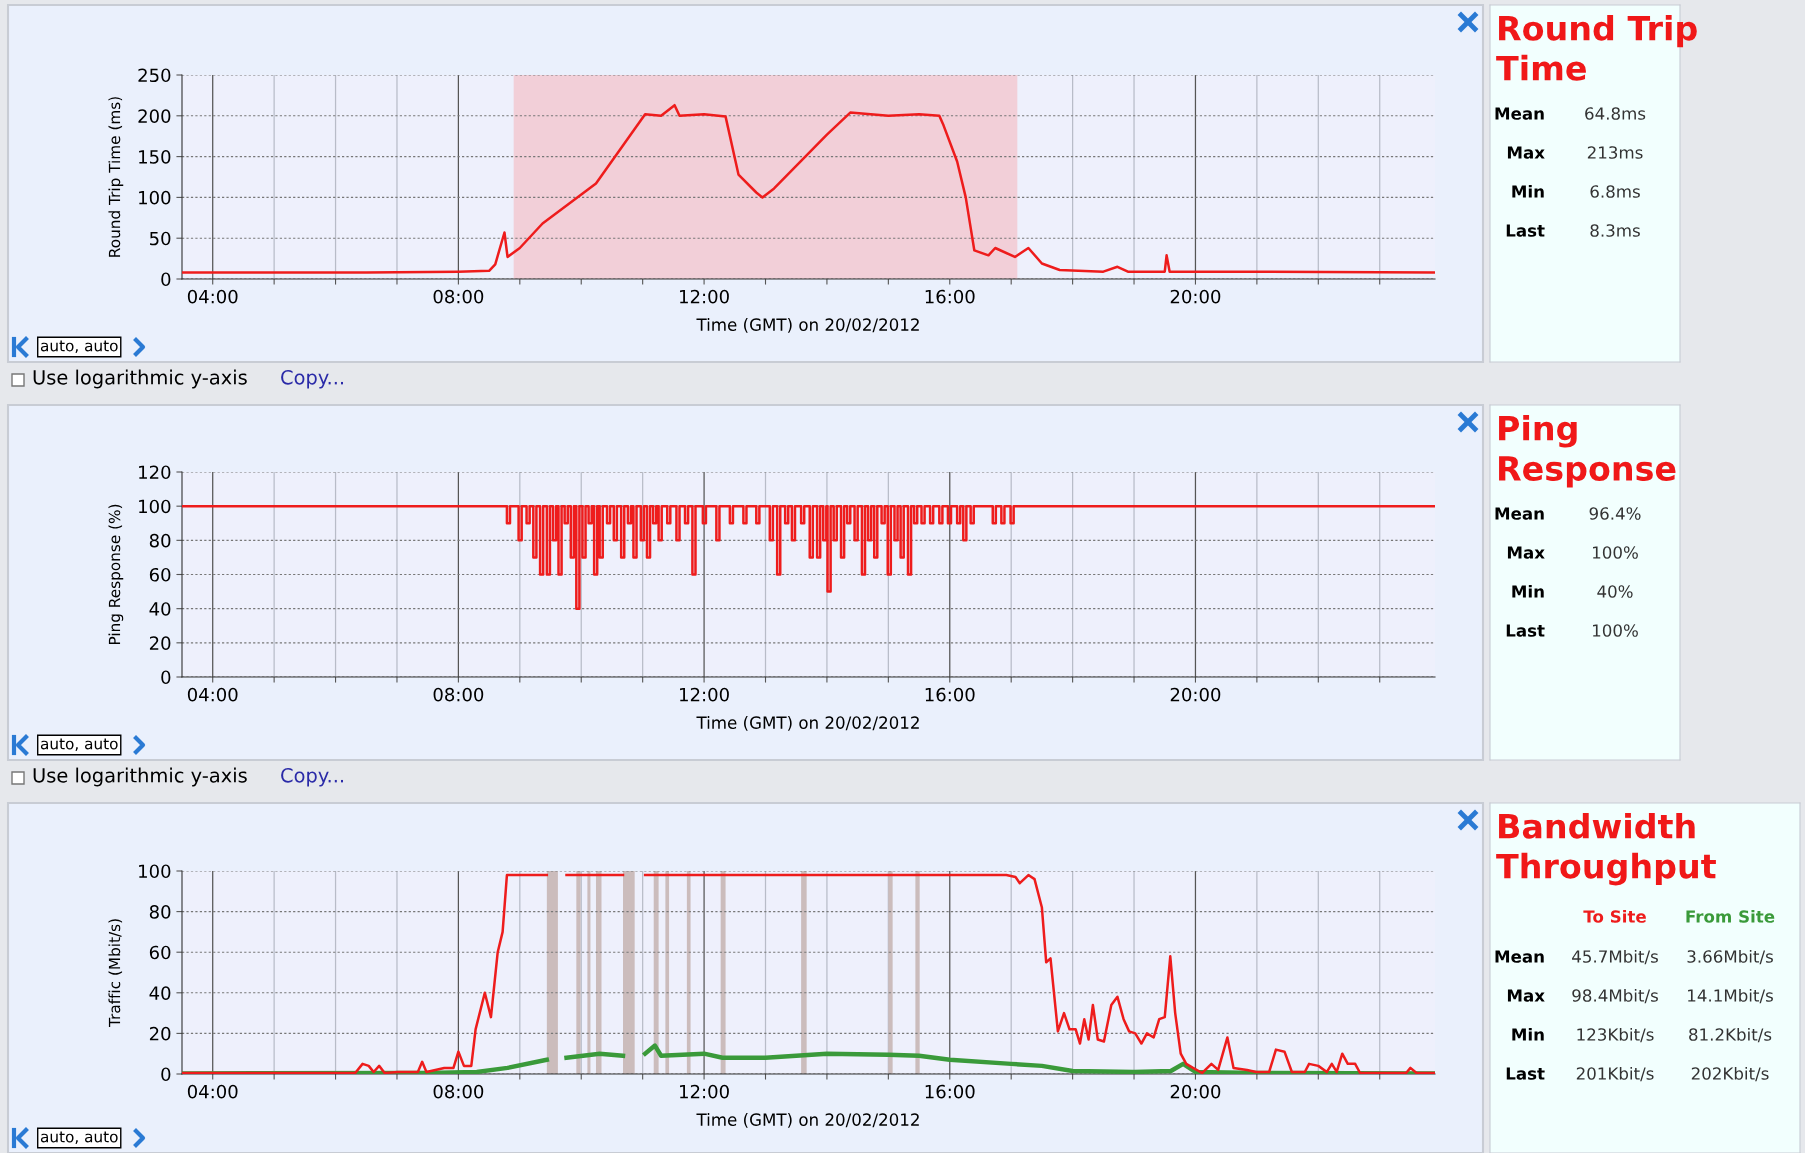  What do you see at coordinates (1615, 1035) in the screenshot?
I see `text: 123Kbit/s` at bounding box center [1615, 1035].